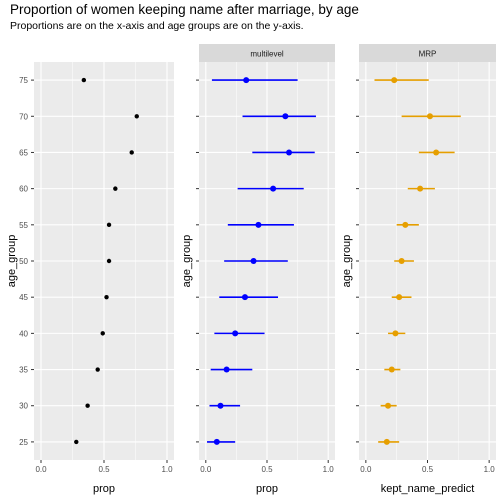  Describe the element at coordinates (23, 225) in the screenshot. I see `y-tick-label-55: 55` at that location.